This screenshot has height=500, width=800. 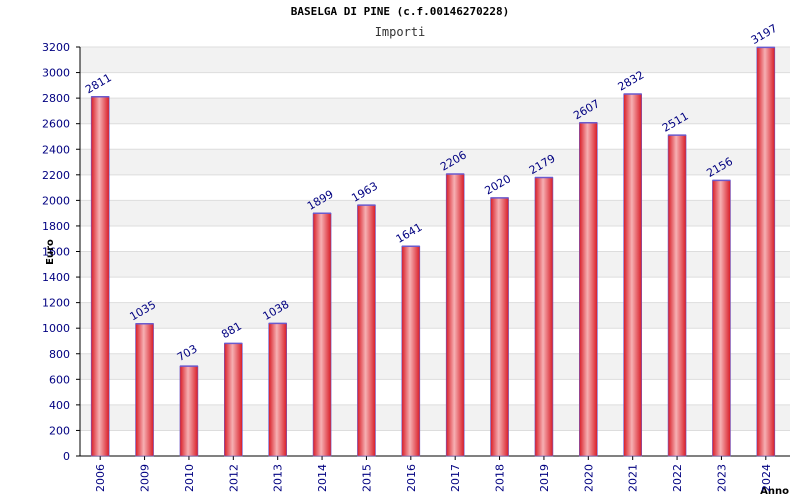 What do you see at coordinates (677, 478) in the screenshot?
I see `x-tick-label: 2022` at bounding box center [677, 478].